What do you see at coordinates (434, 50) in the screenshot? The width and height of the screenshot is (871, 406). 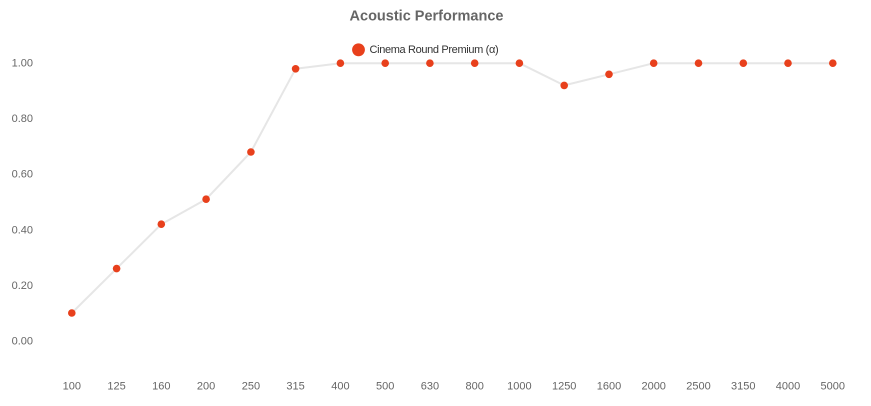 I see `svg-text: Cinema Round Premium (α)` at bounding box center [434, 50].